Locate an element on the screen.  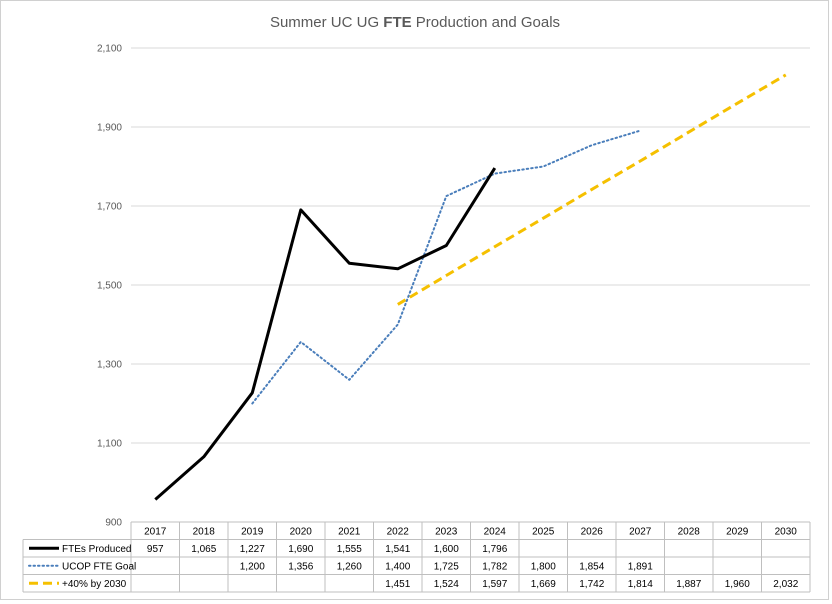
chart-title-part: Summer UC UG is located at coordinates (326, 22).